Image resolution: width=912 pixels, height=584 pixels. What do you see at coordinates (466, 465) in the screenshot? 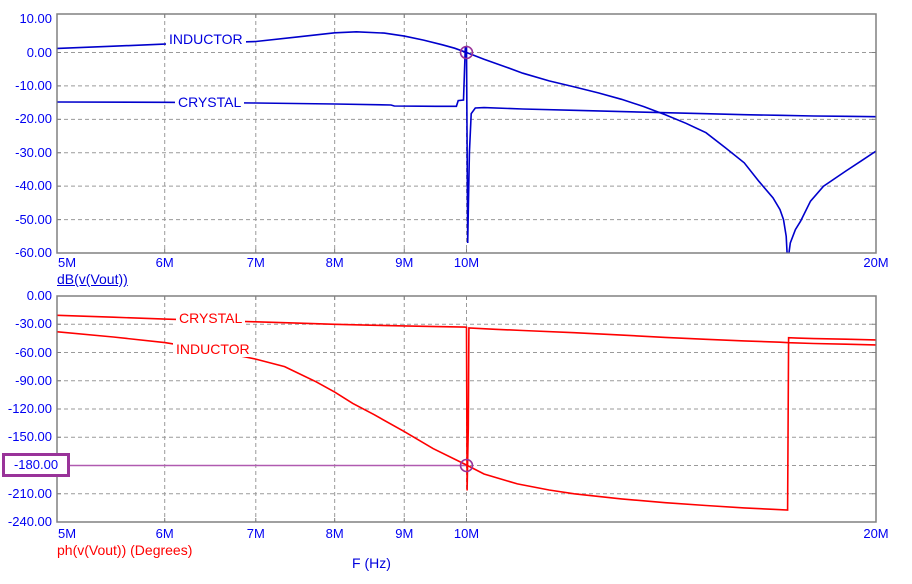
I see `cursor-circle-phase` at bounding box center [466, 465].